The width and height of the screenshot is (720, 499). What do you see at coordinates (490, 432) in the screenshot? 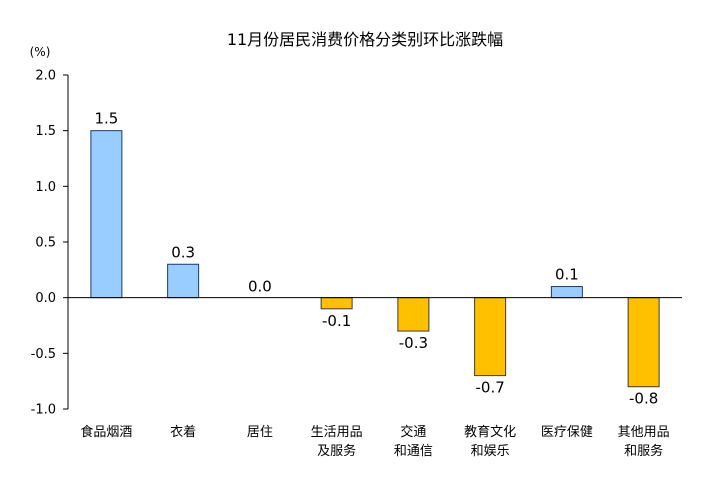
I see `category-label: 教育文化` at bounding box center [490, 432].